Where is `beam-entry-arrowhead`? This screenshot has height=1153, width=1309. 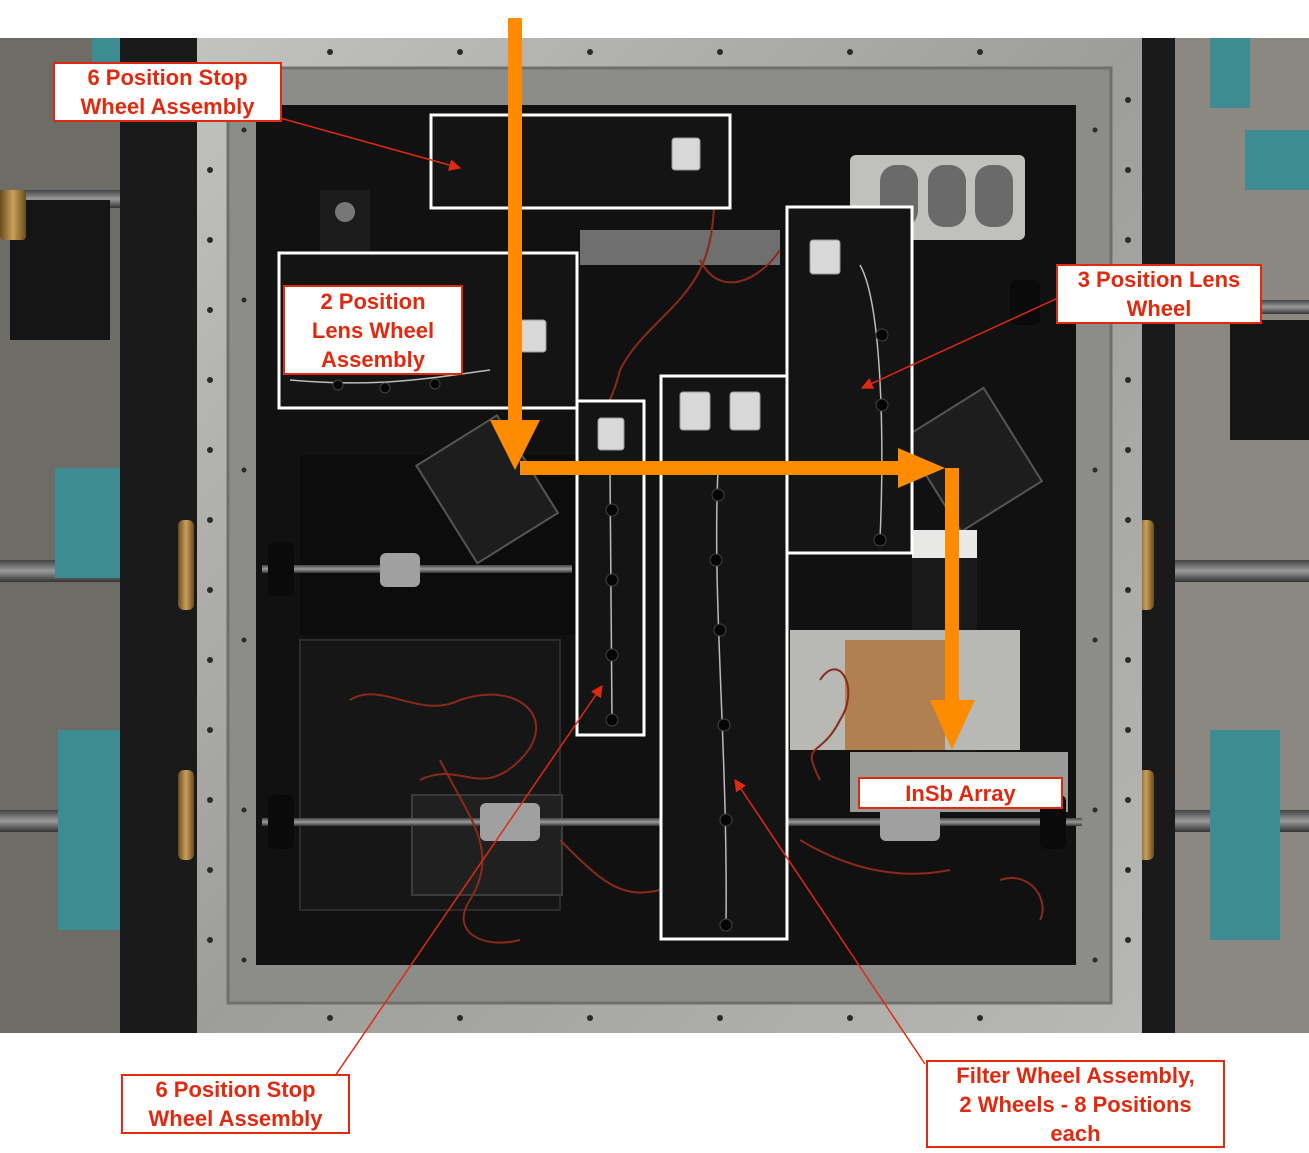
beam-entry-arrowhead is located at coordinates (515, 445).